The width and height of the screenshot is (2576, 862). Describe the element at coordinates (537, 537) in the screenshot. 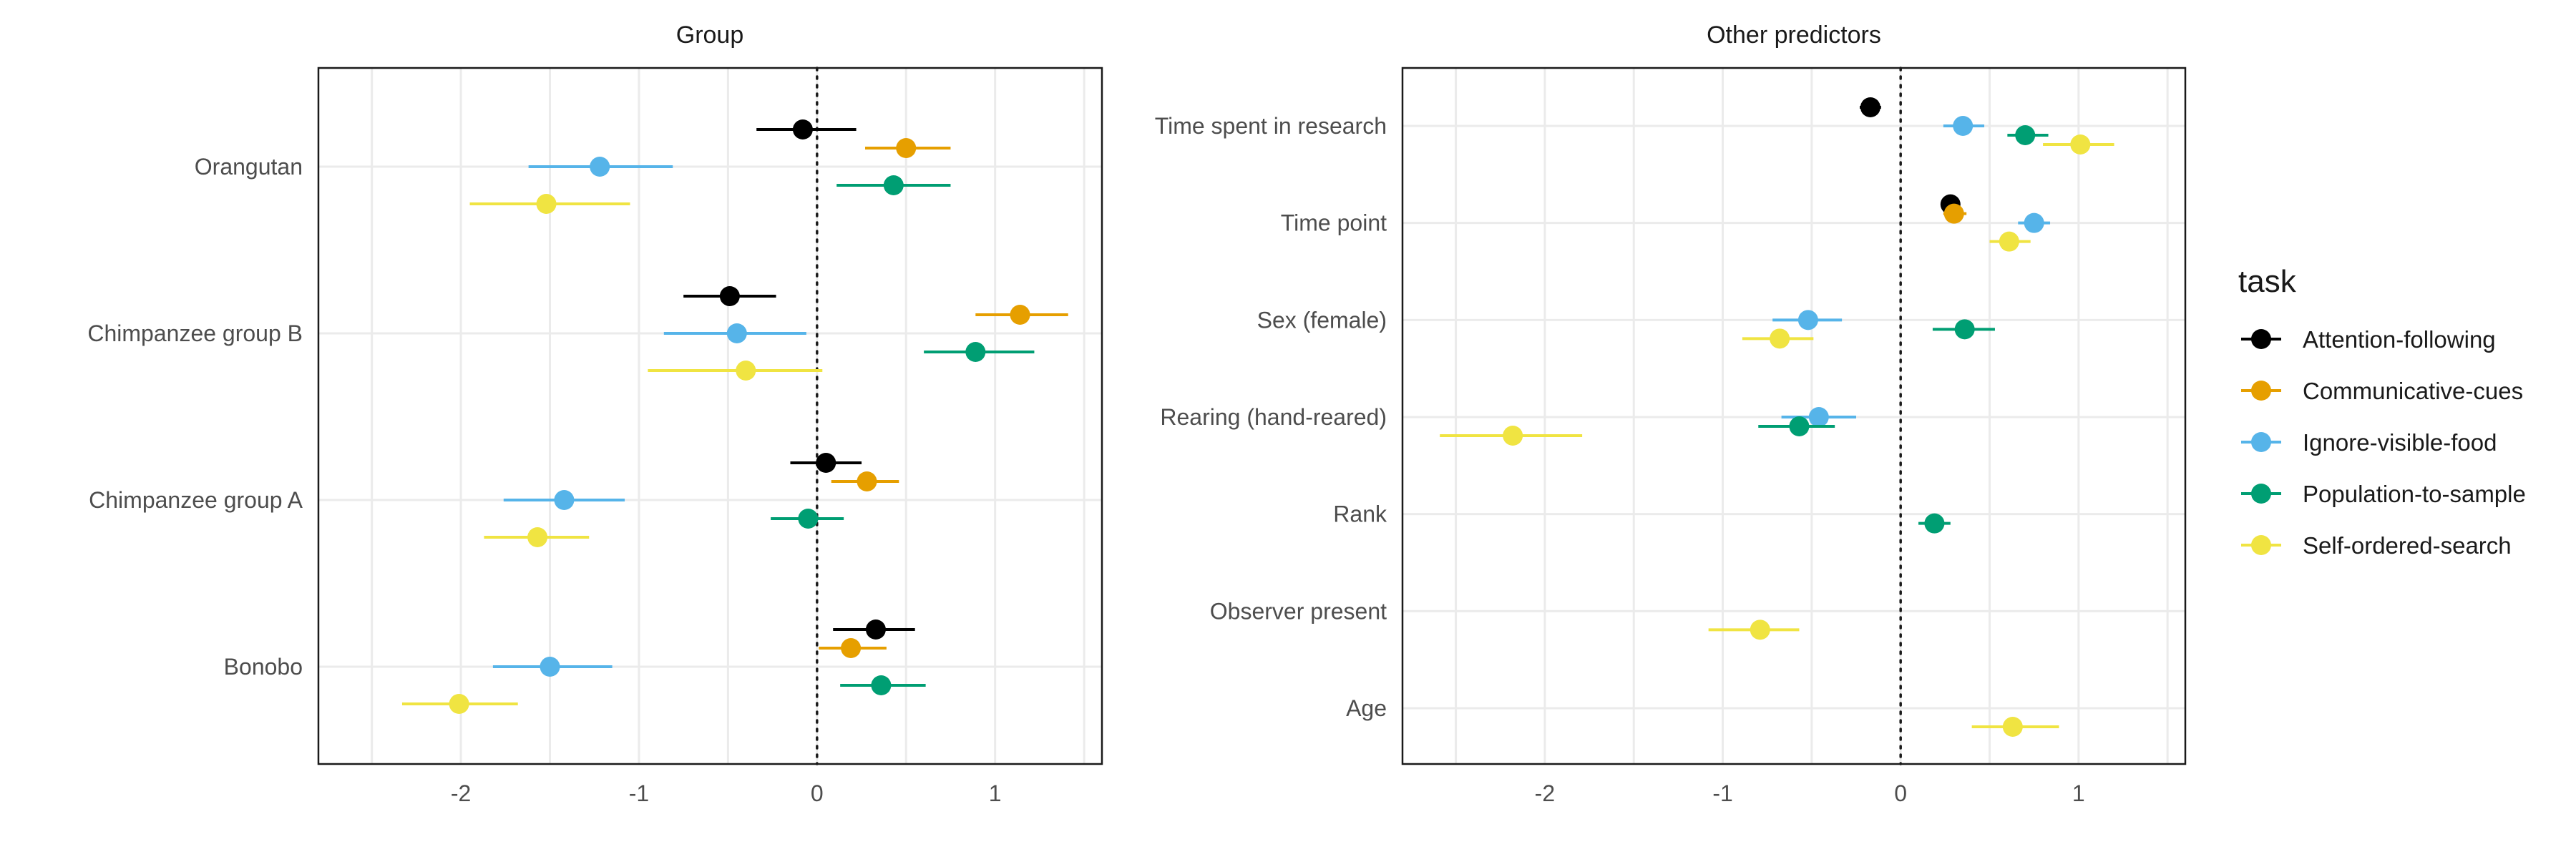

I see `point-self-ordered-search-chimpanzee-group-a` at that location.